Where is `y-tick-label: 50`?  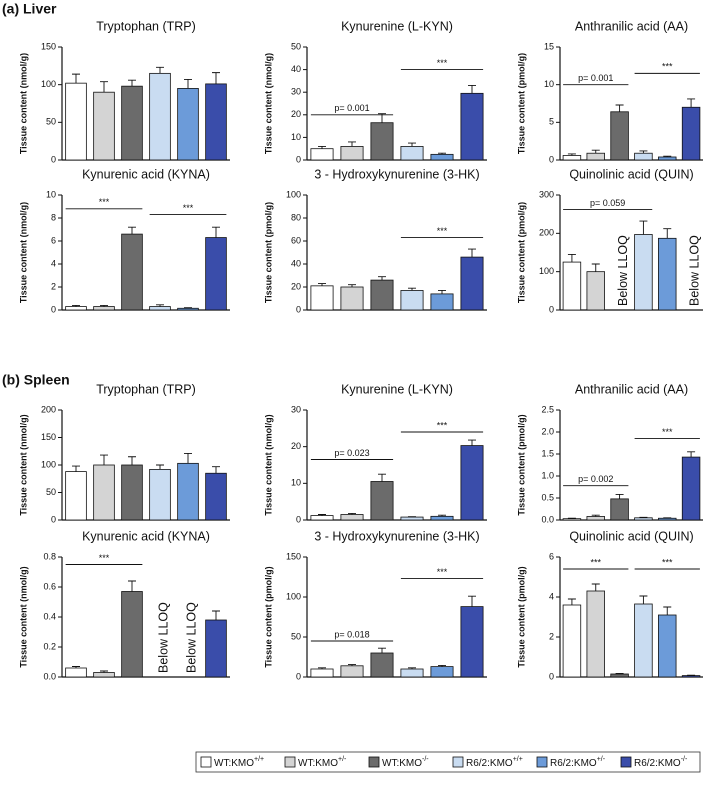
y-tick-label: 50 is located at coordinates (296, 636).